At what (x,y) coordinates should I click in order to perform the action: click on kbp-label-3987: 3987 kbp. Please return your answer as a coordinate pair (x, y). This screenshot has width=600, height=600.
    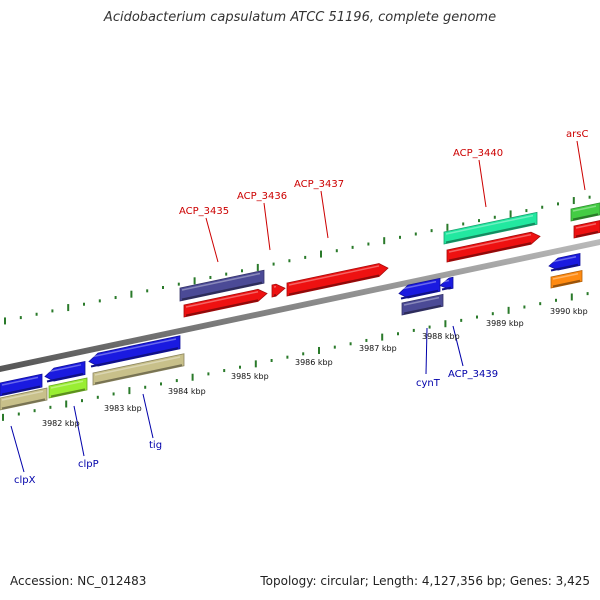
    Looking at the image, I should click on (378, 348).